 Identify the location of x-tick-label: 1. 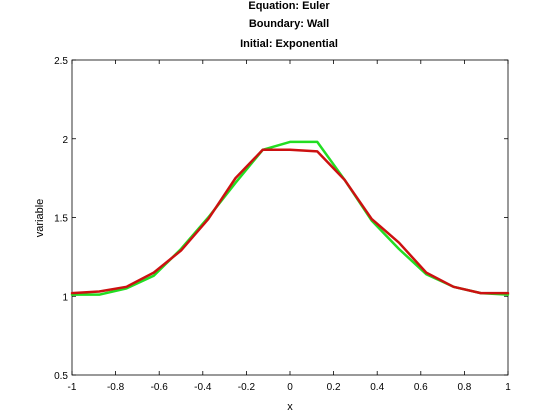
(508, 387).